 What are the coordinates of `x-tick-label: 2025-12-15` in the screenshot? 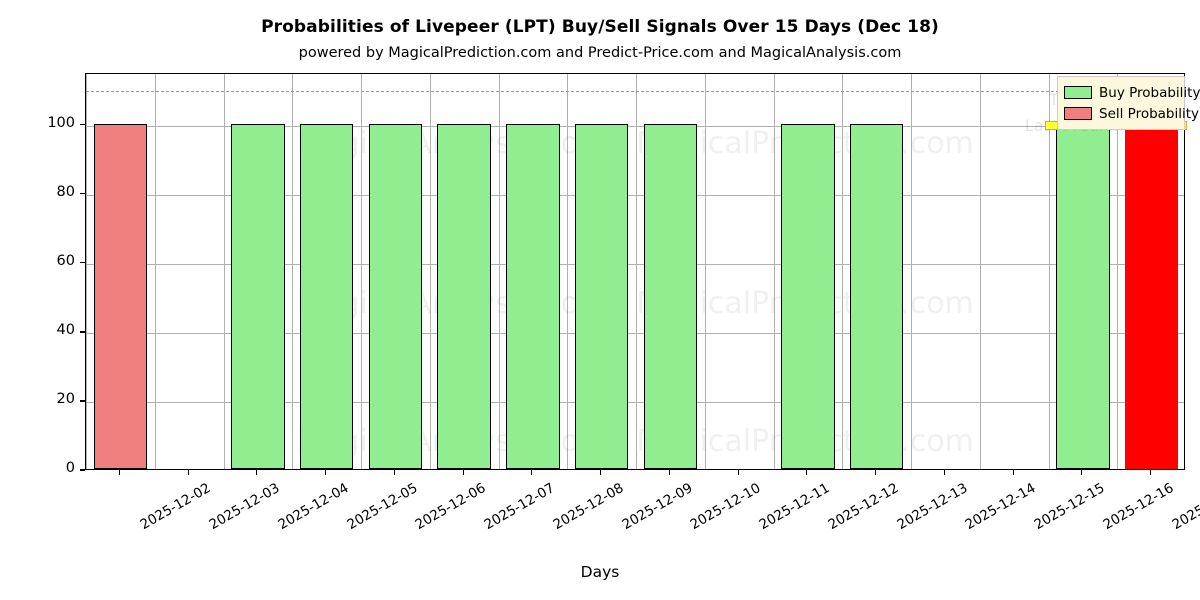 It's located at (1069, 507).